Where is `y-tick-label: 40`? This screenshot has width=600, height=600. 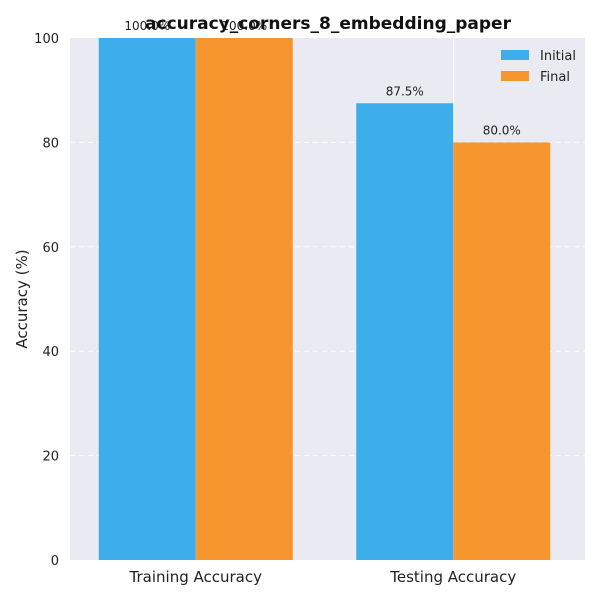 y-tick-label: 40 is located at coordinates (50, 352).